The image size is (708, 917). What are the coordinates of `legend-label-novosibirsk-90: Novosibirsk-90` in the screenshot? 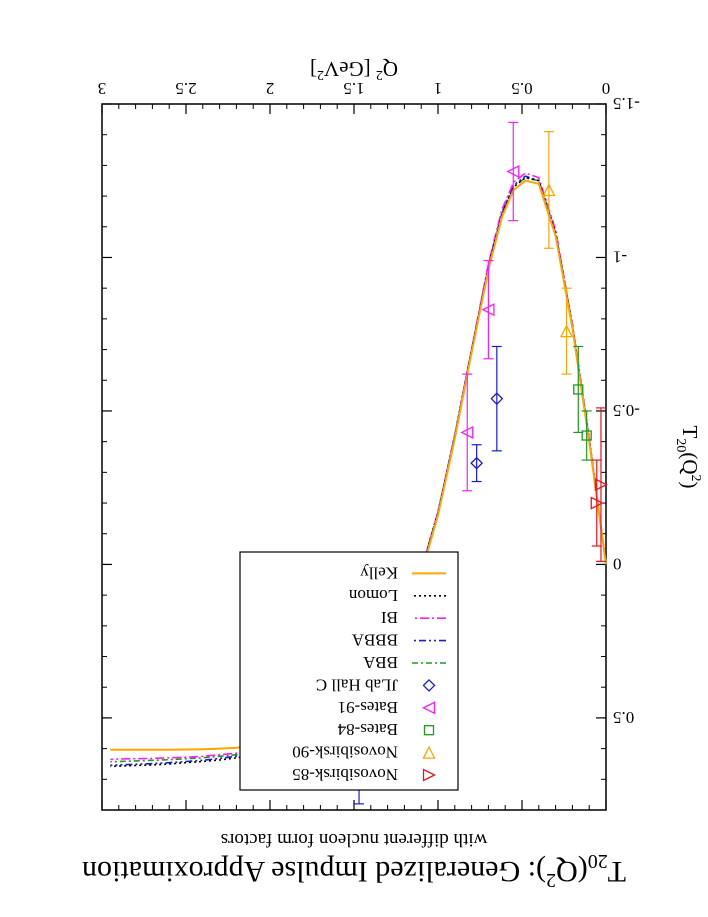 It's located at (345, 752).